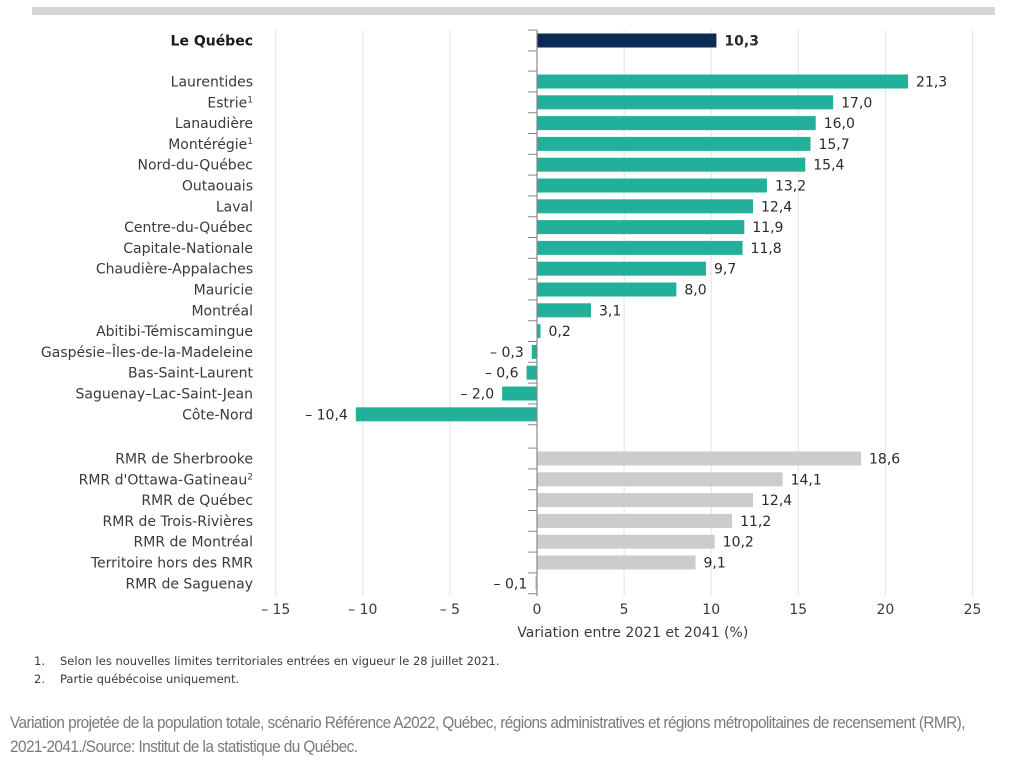  I want to click on category-label: Territoire hors des RMR, so click(171, 564).